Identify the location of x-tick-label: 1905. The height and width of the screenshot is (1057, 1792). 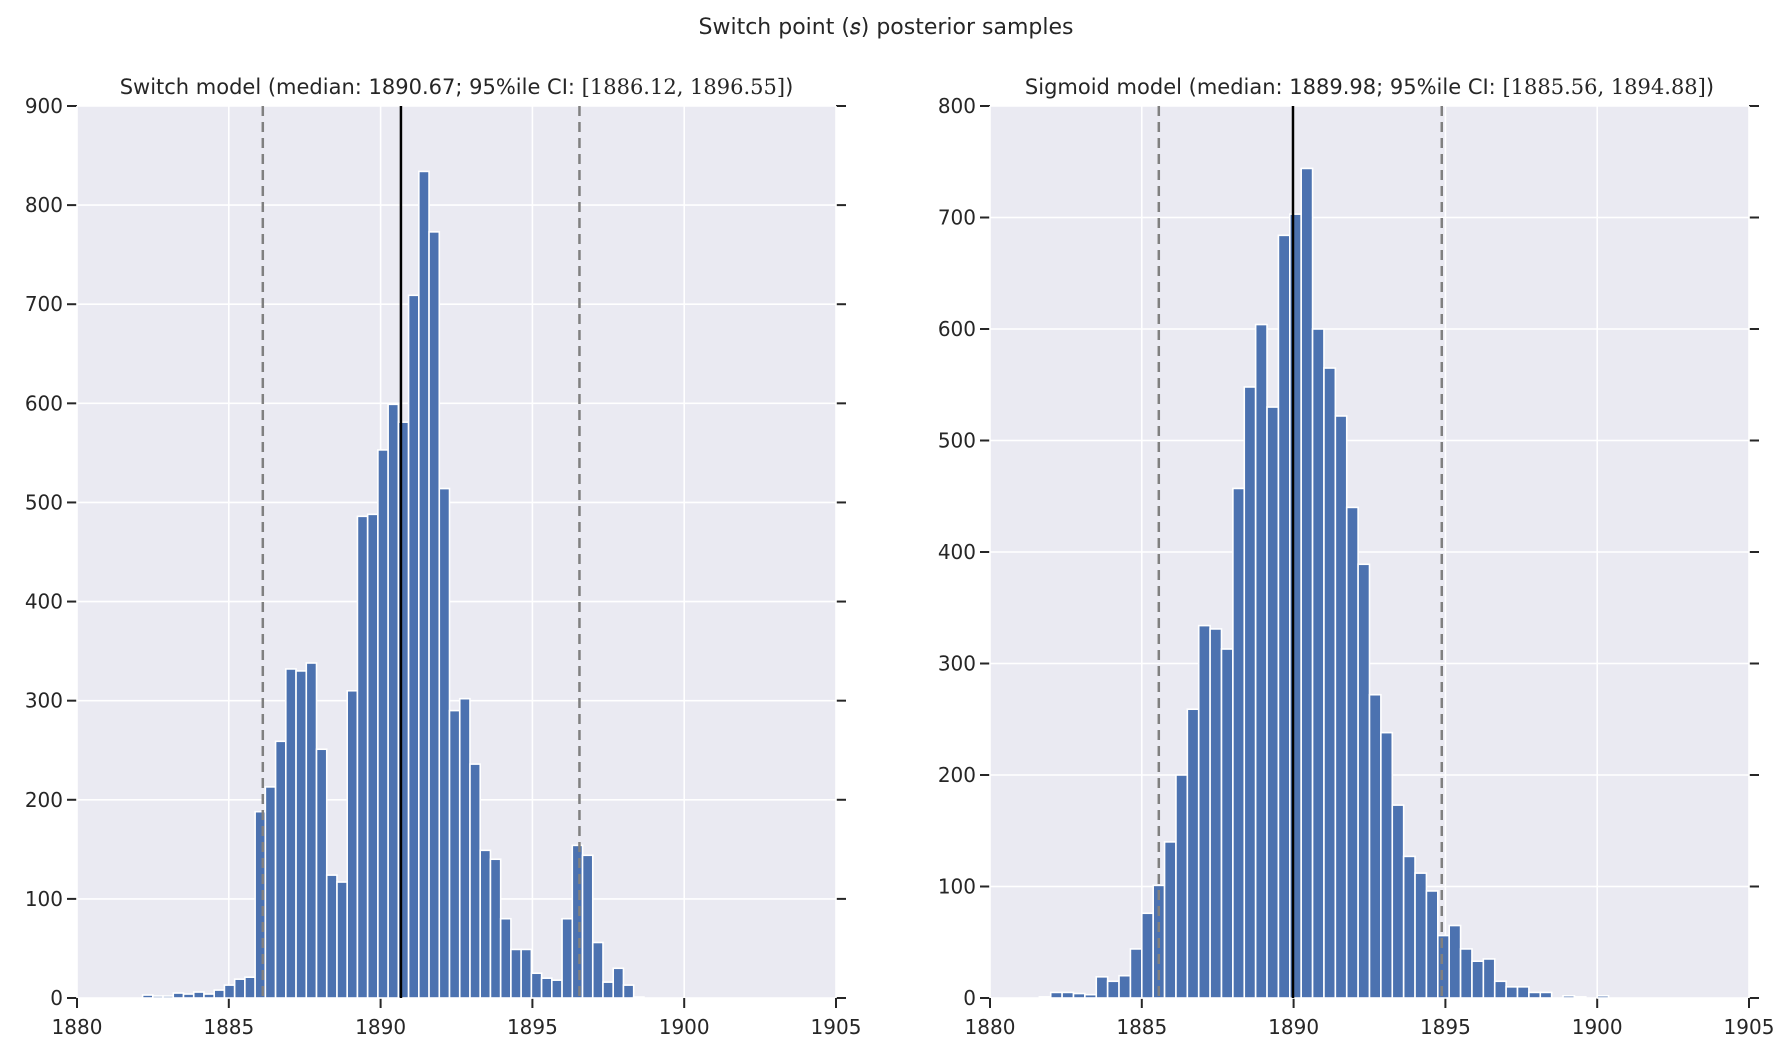
(836, 1027).